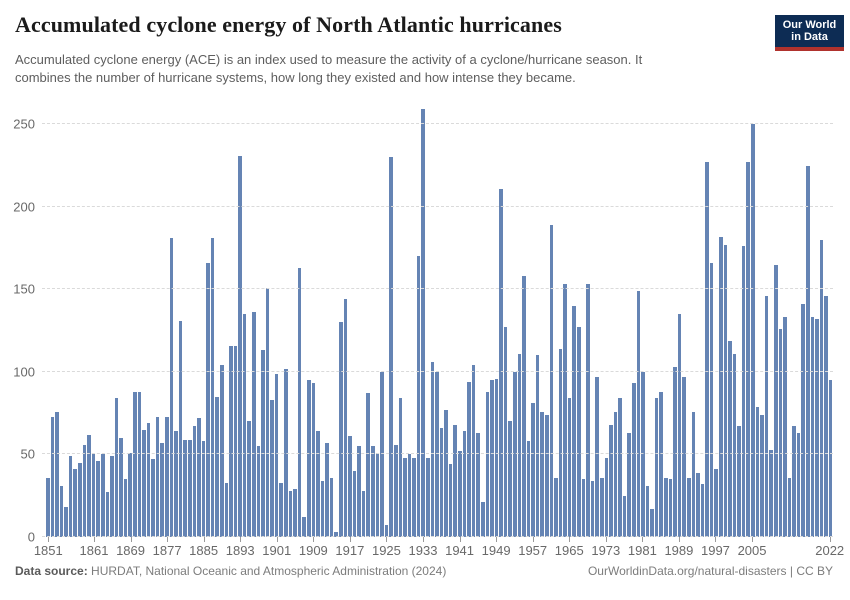 The width and height of the screenshot is (850, 600). Describe the element at coordinates (391, 347) in the screenshot. I see `bar-1926` at that location.